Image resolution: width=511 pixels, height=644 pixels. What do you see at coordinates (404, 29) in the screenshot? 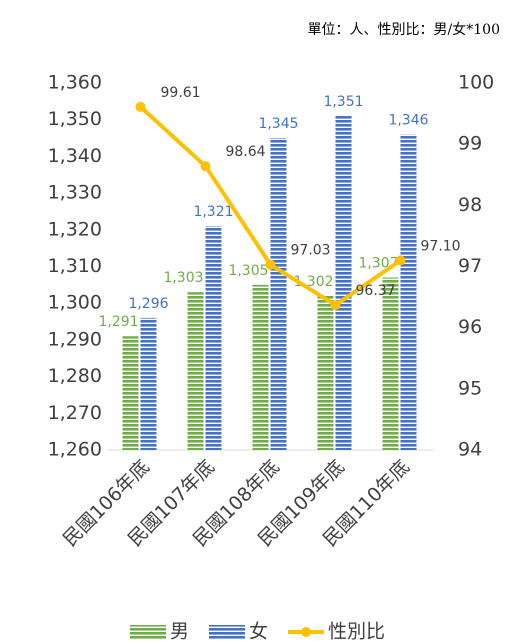
I see `unit-note: 單位：人、性別比：男/女*100` at bounding box center [404, 29].